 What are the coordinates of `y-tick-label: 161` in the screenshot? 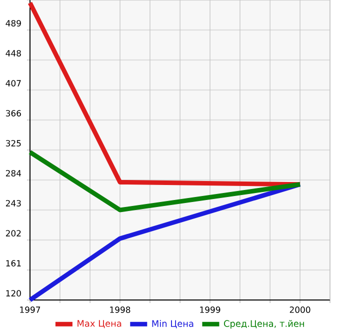 It's located at (13, 263).